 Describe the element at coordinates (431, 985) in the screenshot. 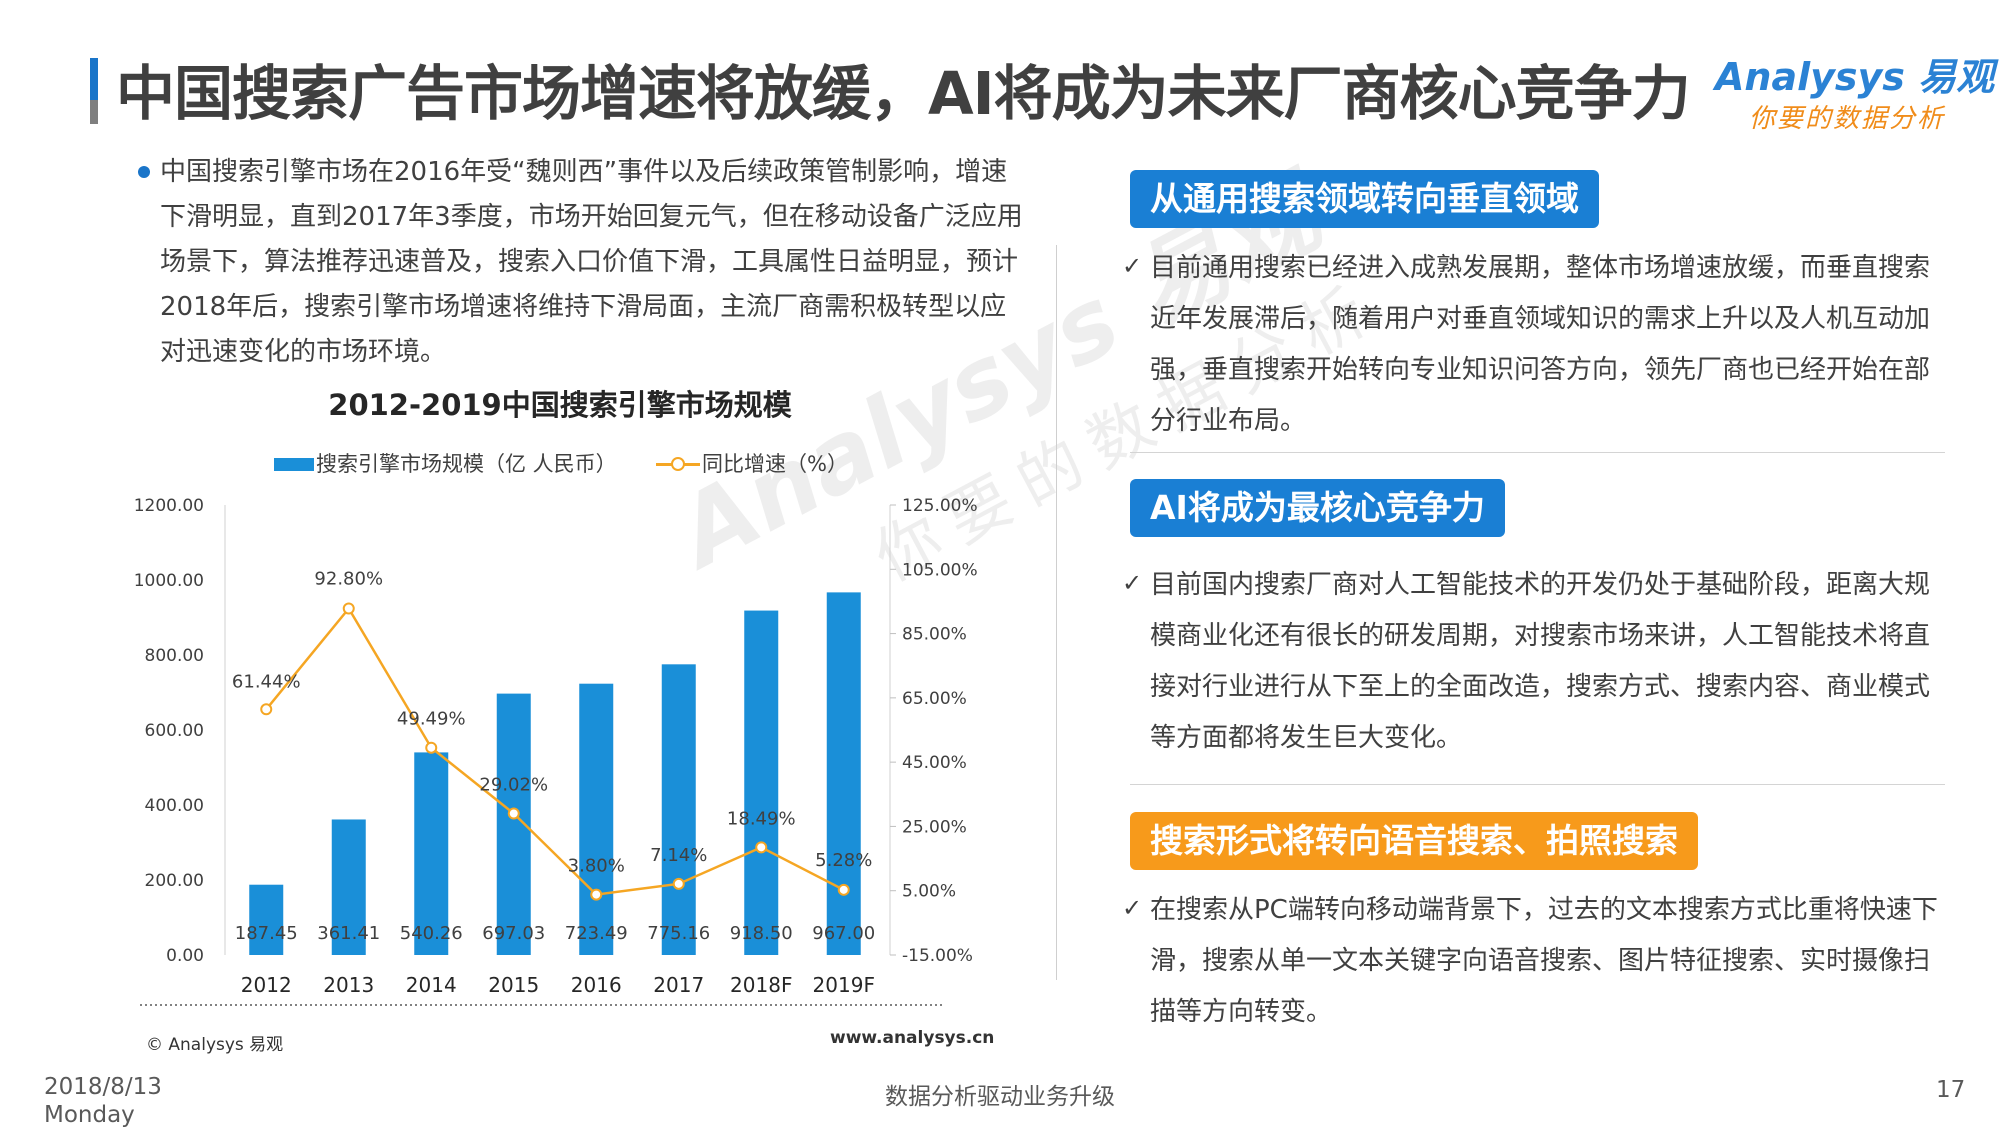

I see `x-tick-label: 2014` at that location.